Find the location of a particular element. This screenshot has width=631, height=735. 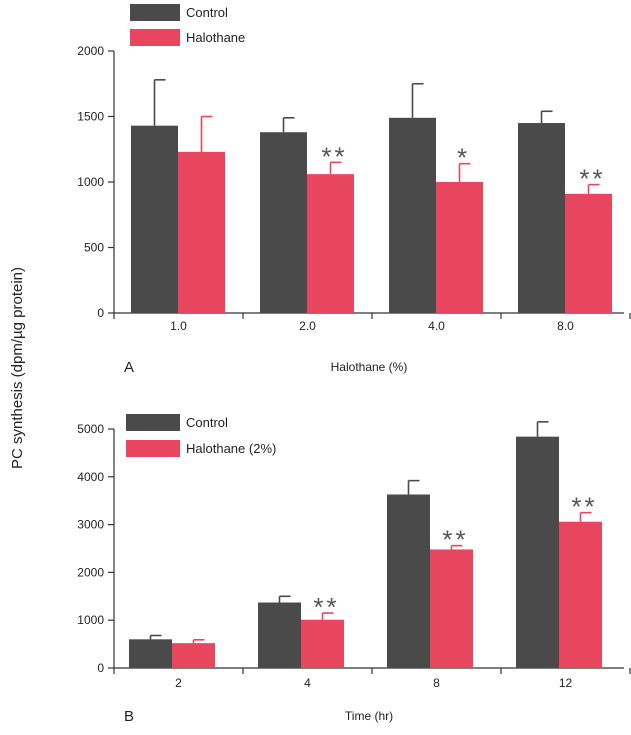

panel-b-y-tick-label: 3000 is located at coordinates (90, 525).